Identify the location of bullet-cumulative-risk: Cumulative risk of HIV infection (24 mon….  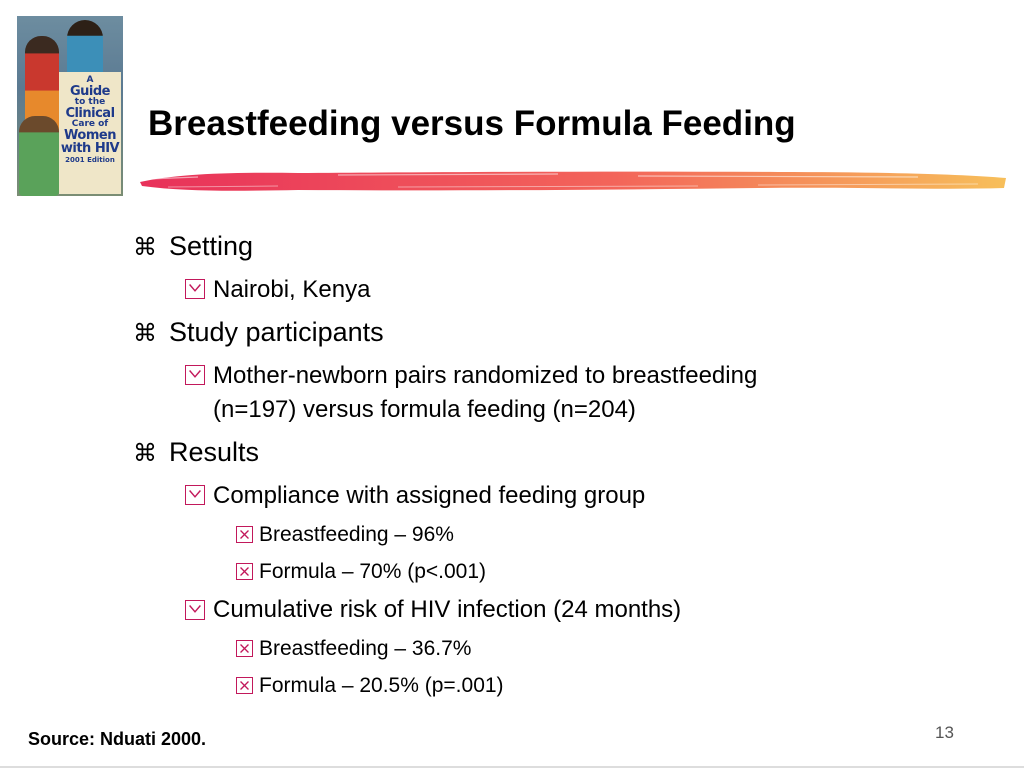
(447, 609).